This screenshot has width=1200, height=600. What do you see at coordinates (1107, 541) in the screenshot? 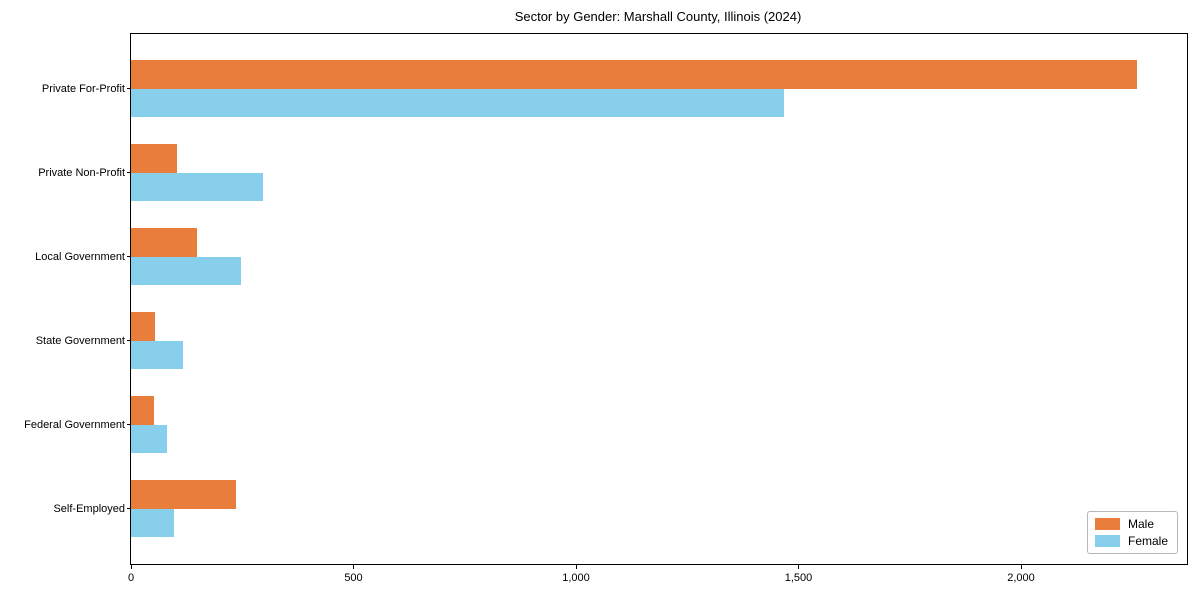
I see `legend-swatch-female` at bounding box center [1107, 541].